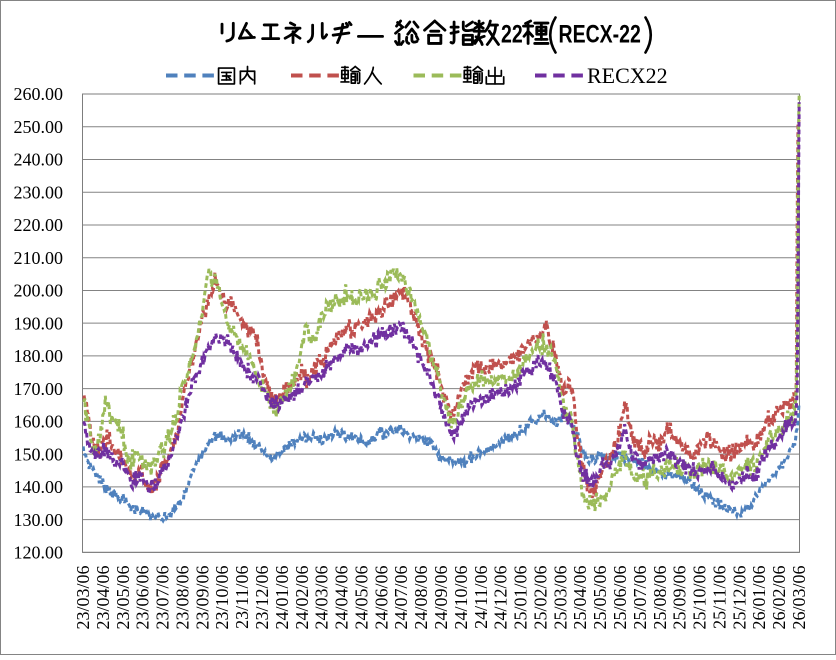  I want to click on svg-text: 24/10/06, so click(461, 598).